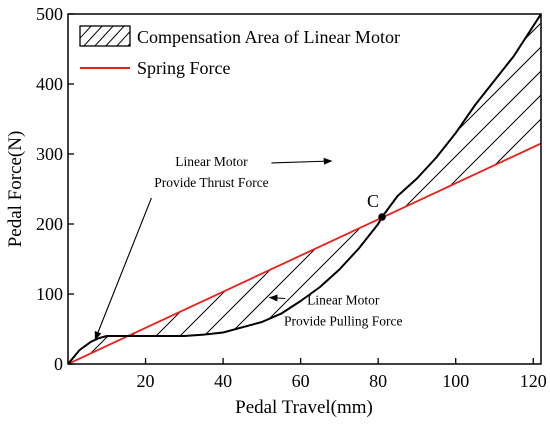  I want to click on x-tick-label: 80, so click(378, 381).